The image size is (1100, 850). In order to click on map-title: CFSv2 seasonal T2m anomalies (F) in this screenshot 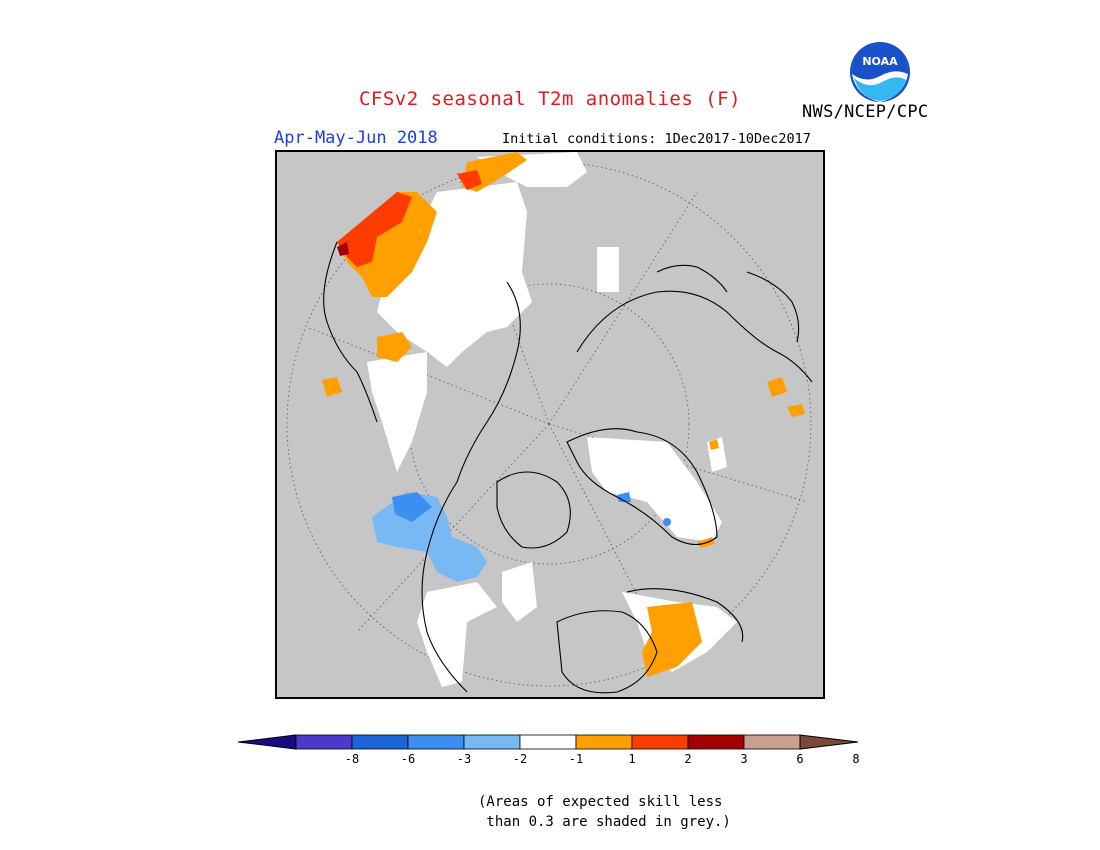, I will do `click(550, 99)`.